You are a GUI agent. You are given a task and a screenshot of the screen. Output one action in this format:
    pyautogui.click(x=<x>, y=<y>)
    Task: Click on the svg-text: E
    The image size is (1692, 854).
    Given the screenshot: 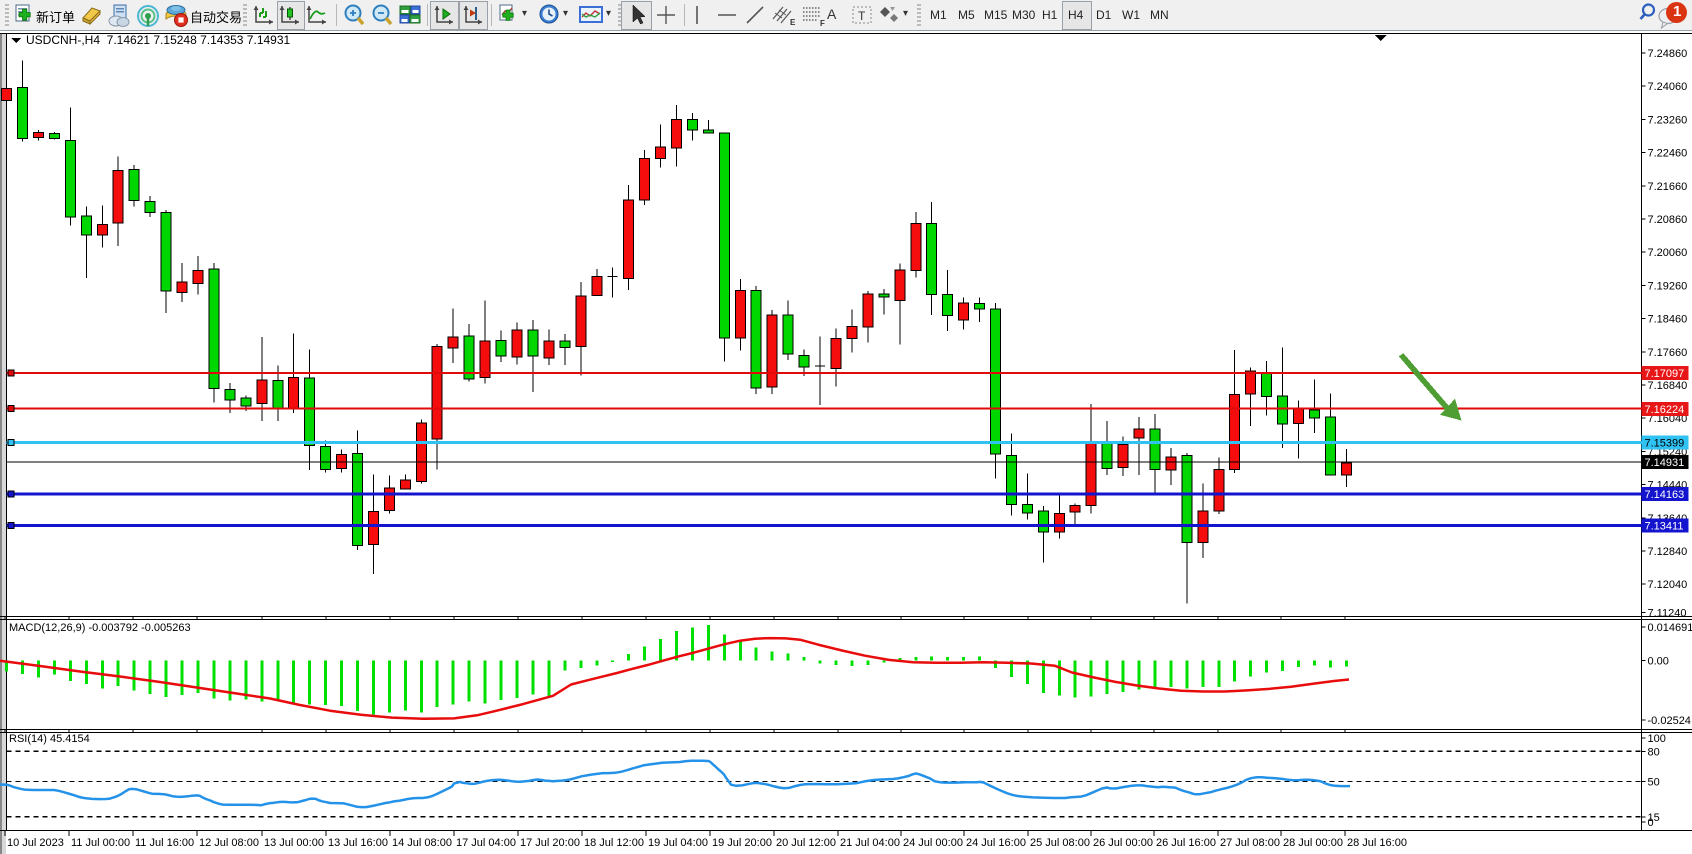 What is the action you would take?
    pyautogui.click(x=793, y=22)
    